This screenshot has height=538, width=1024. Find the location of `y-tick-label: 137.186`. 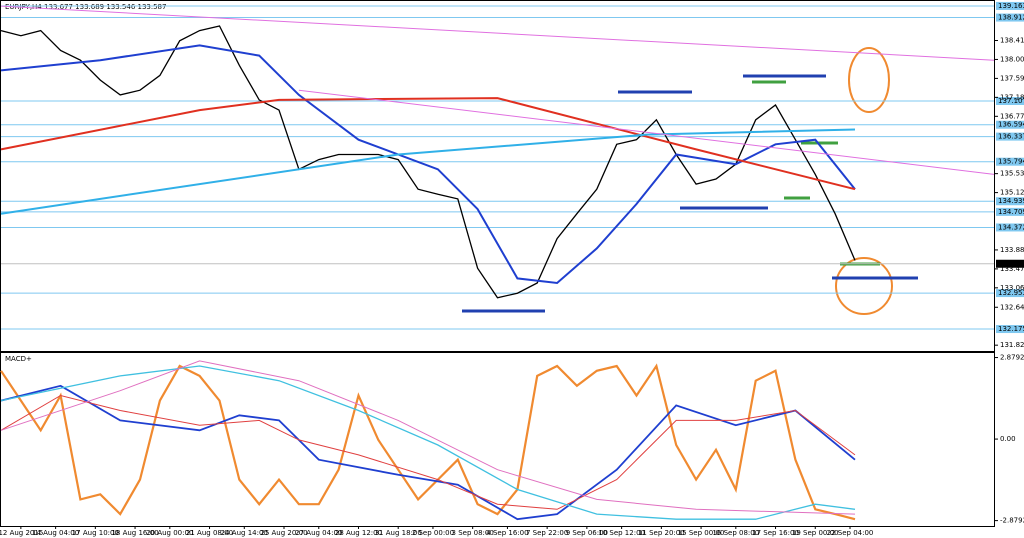

y-tick-label: 137.186 is located at coordinates (1012, 97).